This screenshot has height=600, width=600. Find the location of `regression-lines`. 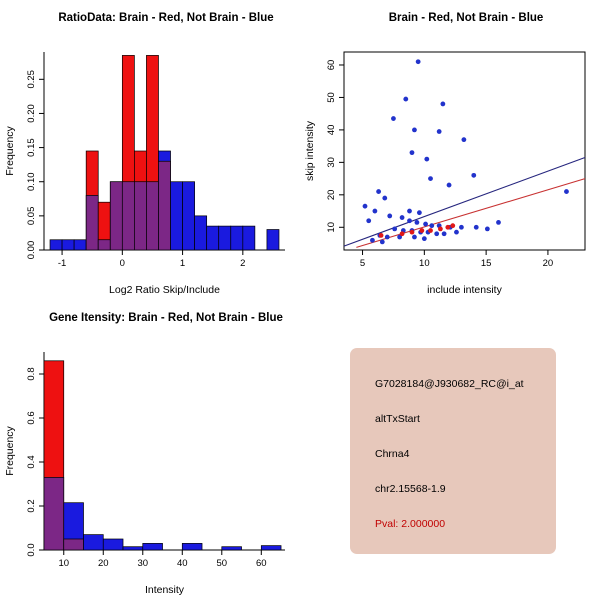

regression-lines is located at coordinates (464, 202).